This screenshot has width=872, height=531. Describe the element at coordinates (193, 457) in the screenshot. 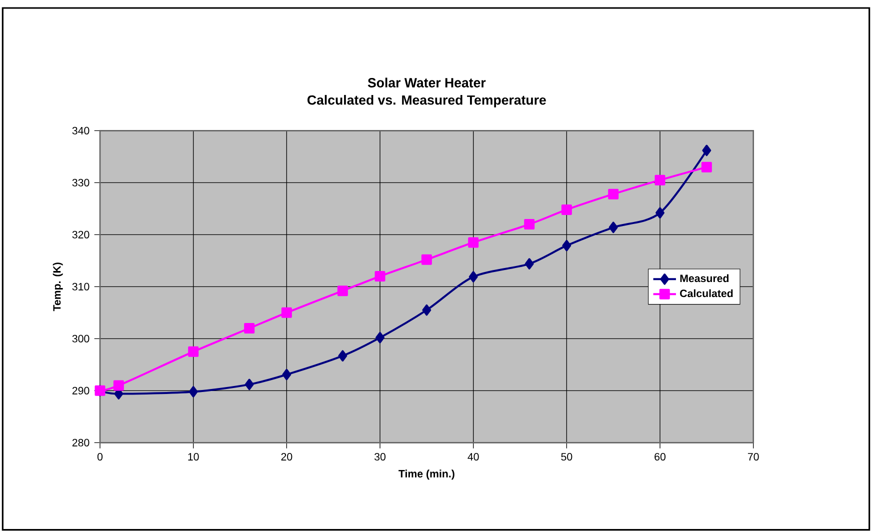

I see `x-tick-label: 10` at that location.